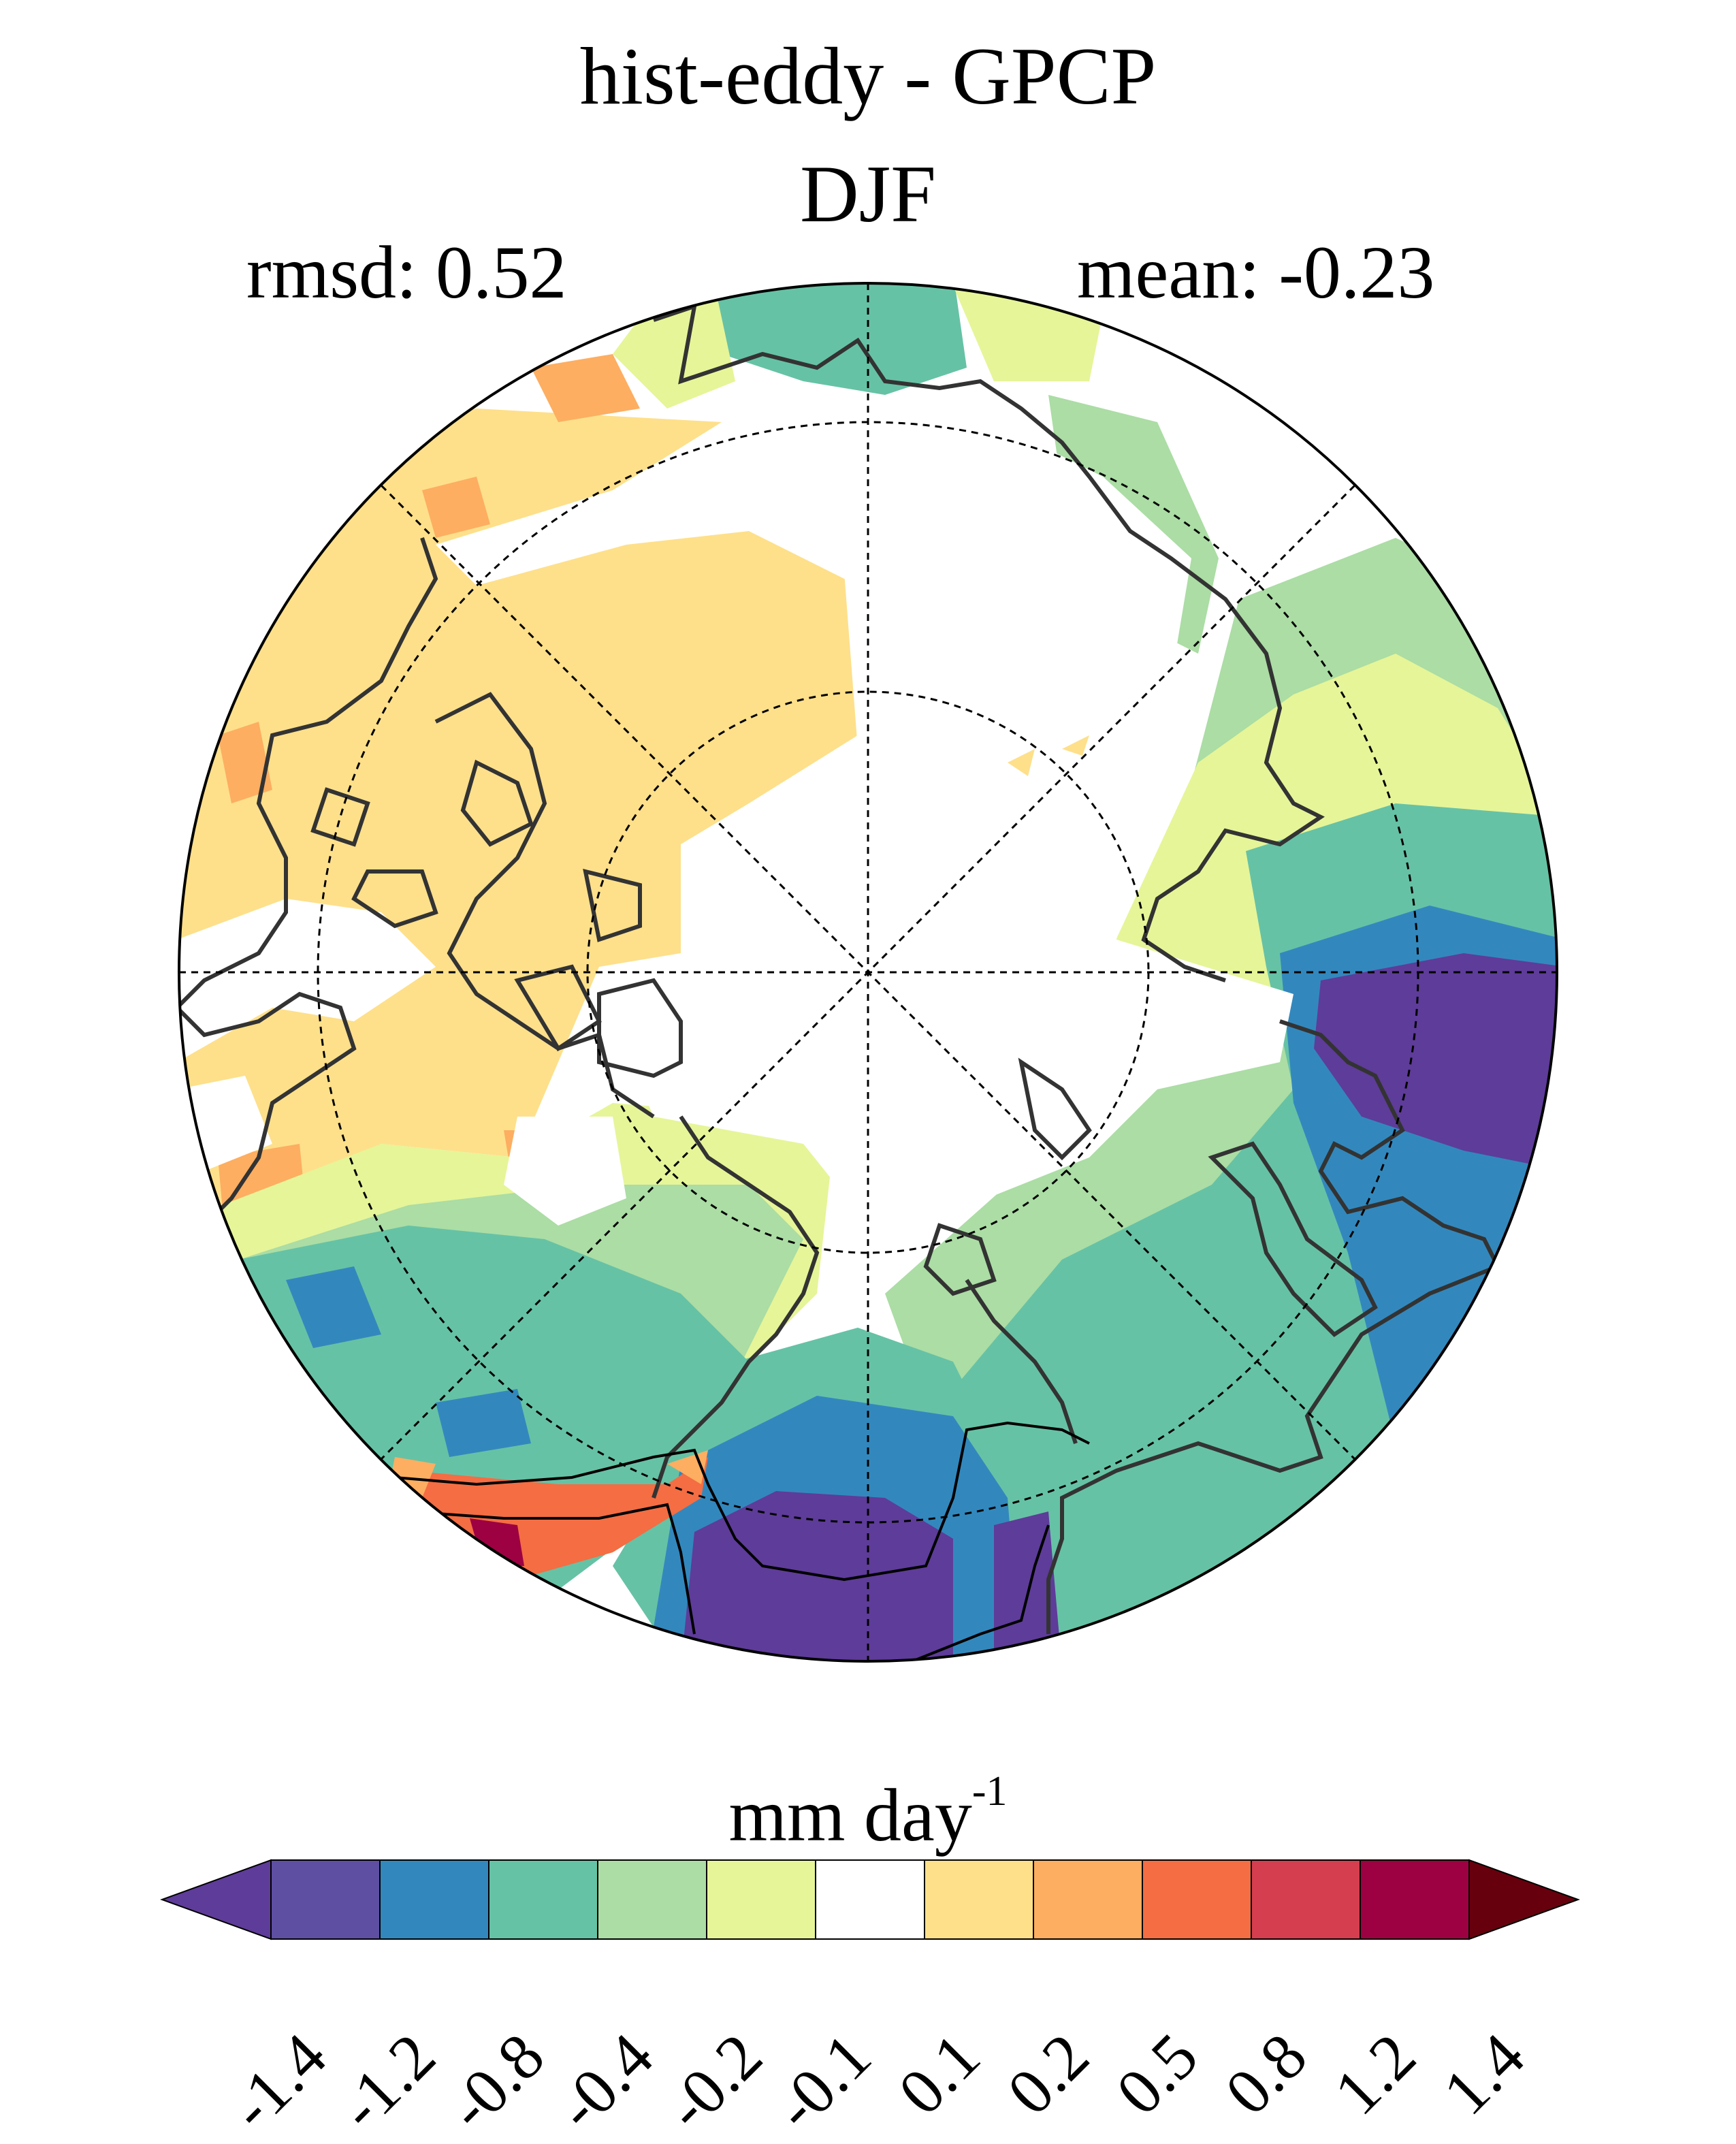  Describe the element at coordinates (989, 642) in the screenshot. I see `coastline-north-america` at that location.